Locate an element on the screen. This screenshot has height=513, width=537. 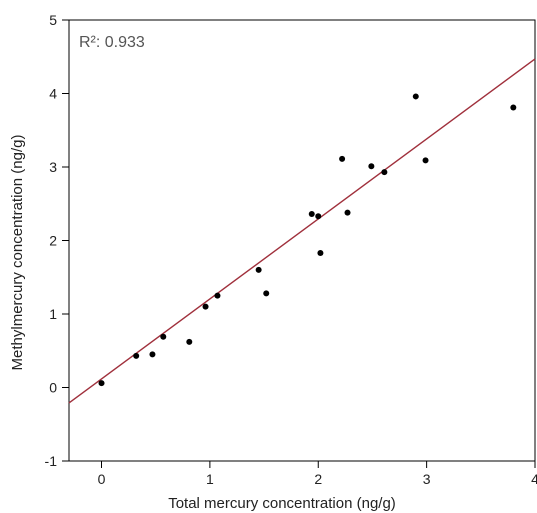
y-tick-label: 3 is located at coordinates (53, 167).